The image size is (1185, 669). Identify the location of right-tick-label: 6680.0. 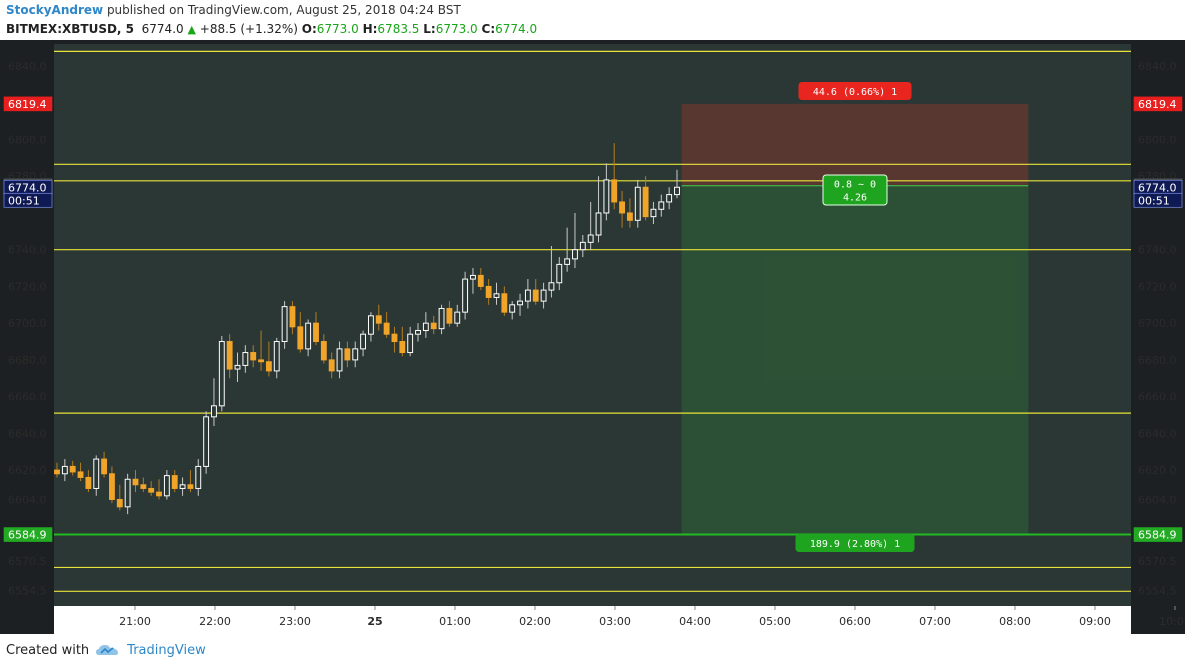
(1157, 360).